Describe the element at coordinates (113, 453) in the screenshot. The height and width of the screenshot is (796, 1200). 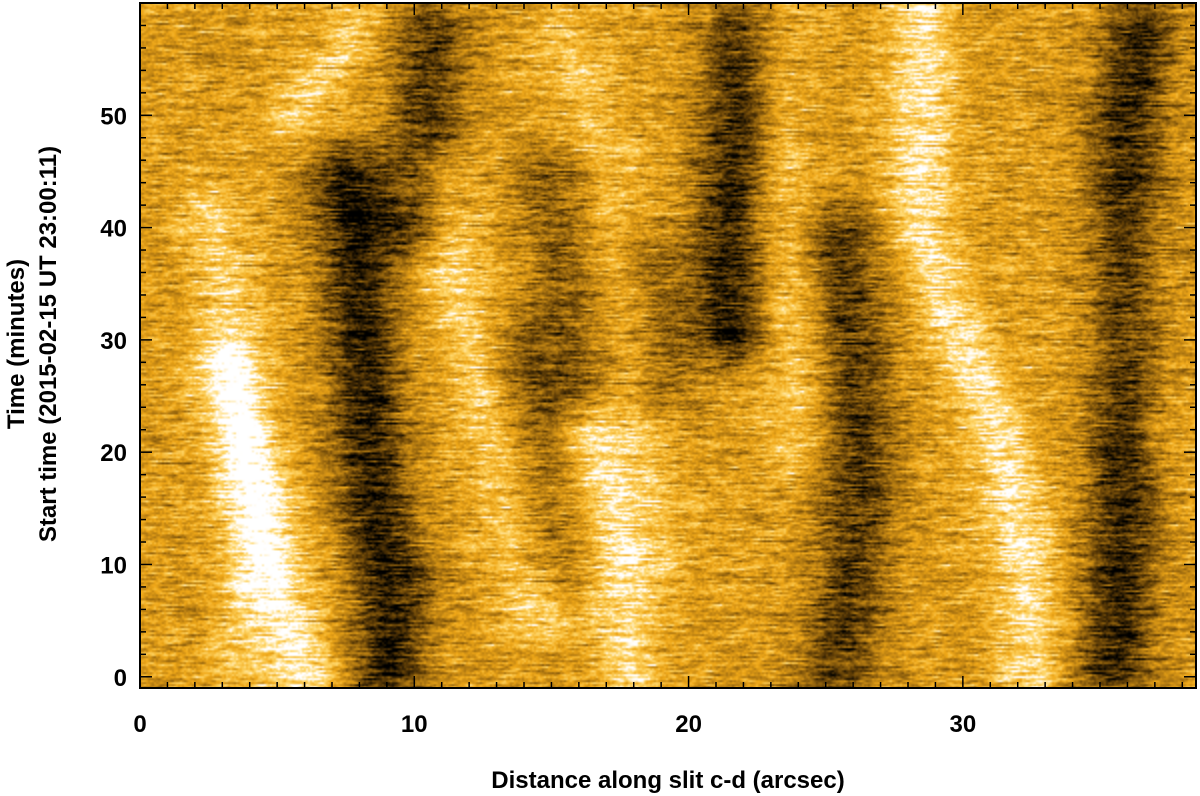
I see `y-tick-label: 20` at that location.